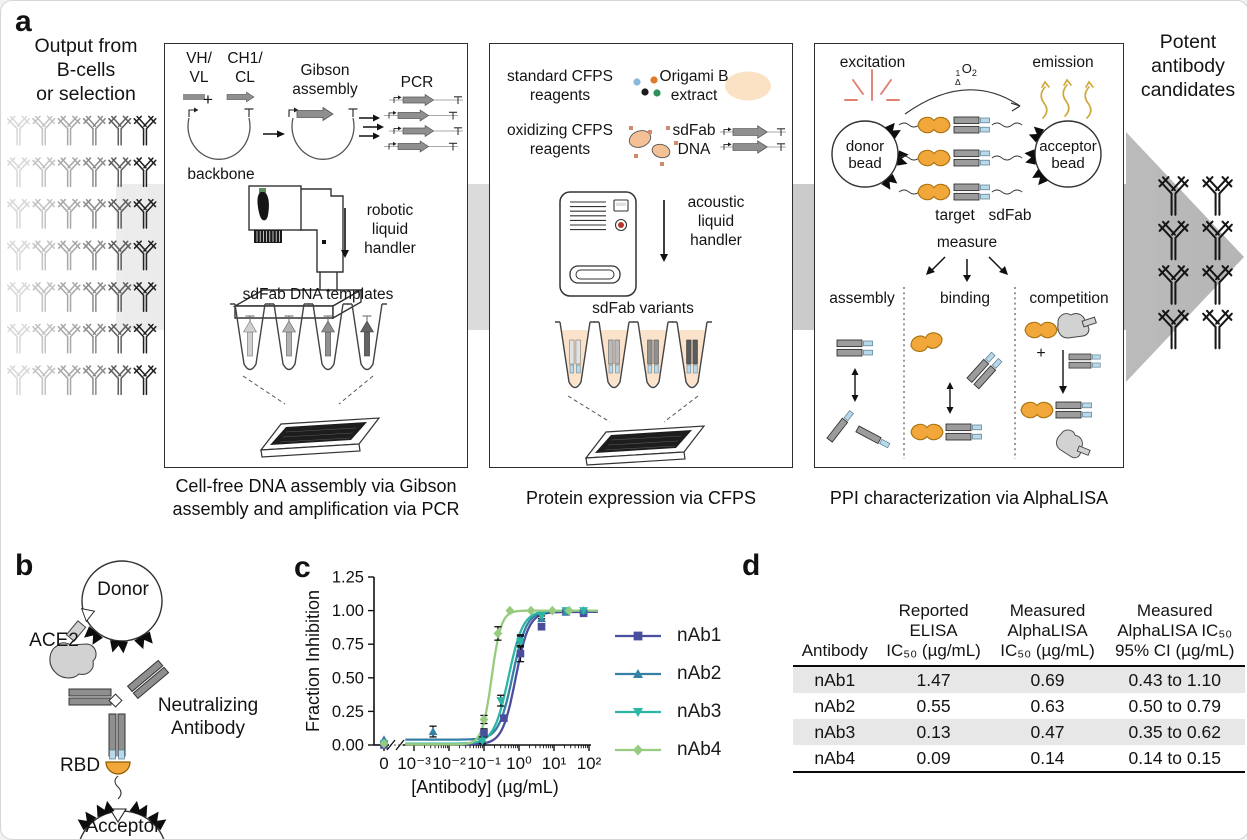  I want to click on rbd-linker-squiggle, so click(118, 787).